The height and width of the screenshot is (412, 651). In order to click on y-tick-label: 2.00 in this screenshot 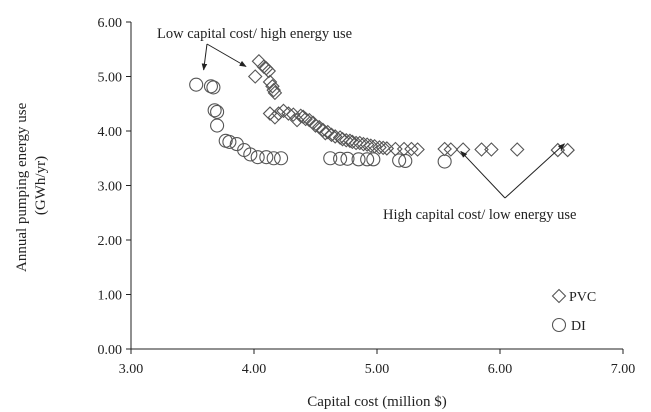, I will do `click(110, 241)`.